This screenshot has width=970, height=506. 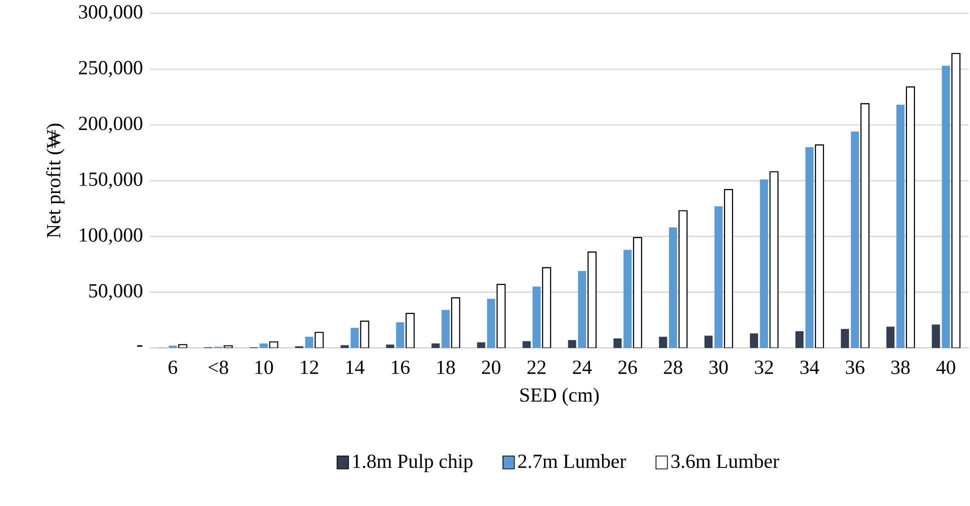 I want to click on x-tick-label: 24, so click(x=582, y=367).